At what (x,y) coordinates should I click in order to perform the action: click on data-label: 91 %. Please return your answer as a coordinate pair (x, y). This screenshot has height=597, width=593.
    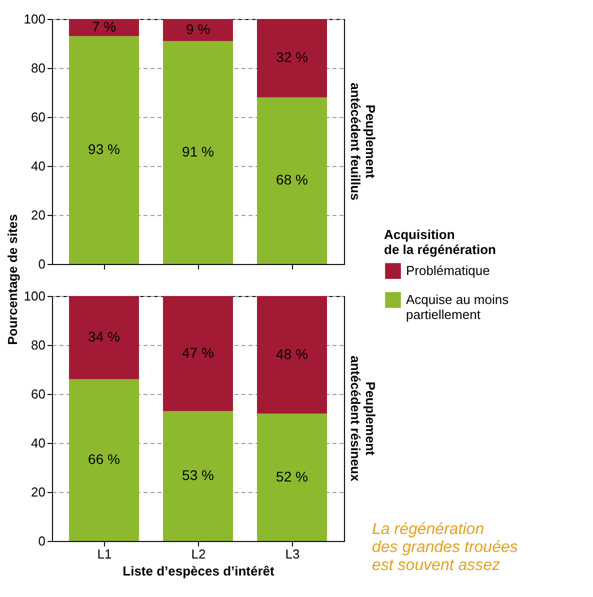
    Looking at the image, I should click on (198, 152).